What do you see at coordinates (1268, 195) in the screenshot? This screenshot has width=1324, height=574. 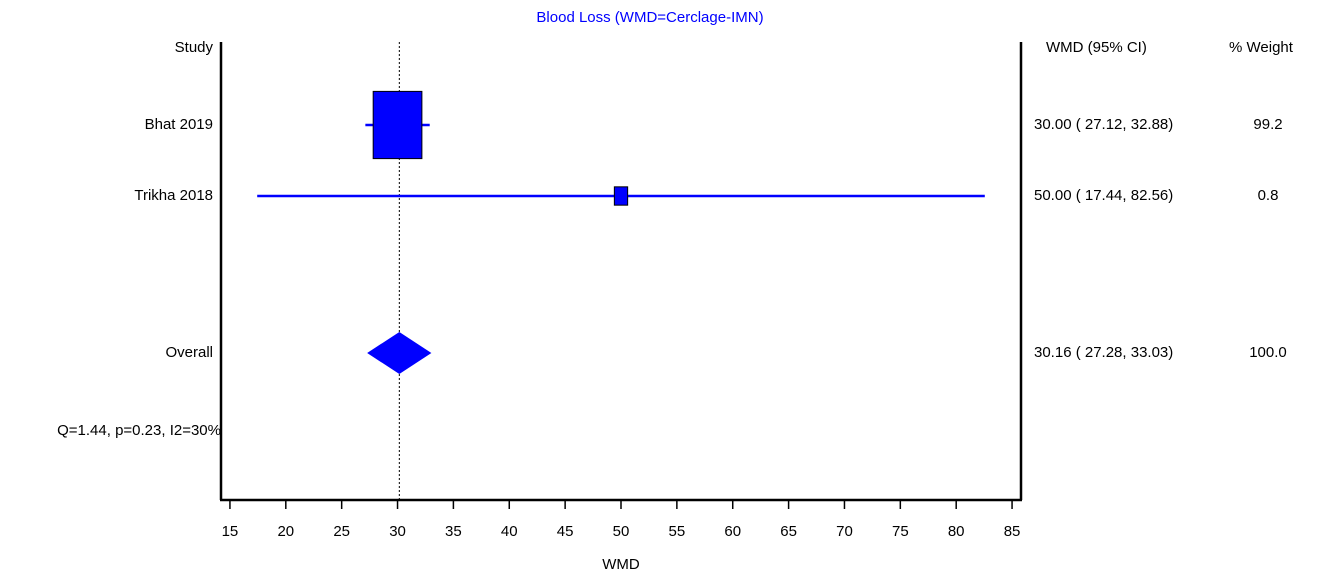 I see `weight-label: 0.8` at bounding box center [1268, 195].